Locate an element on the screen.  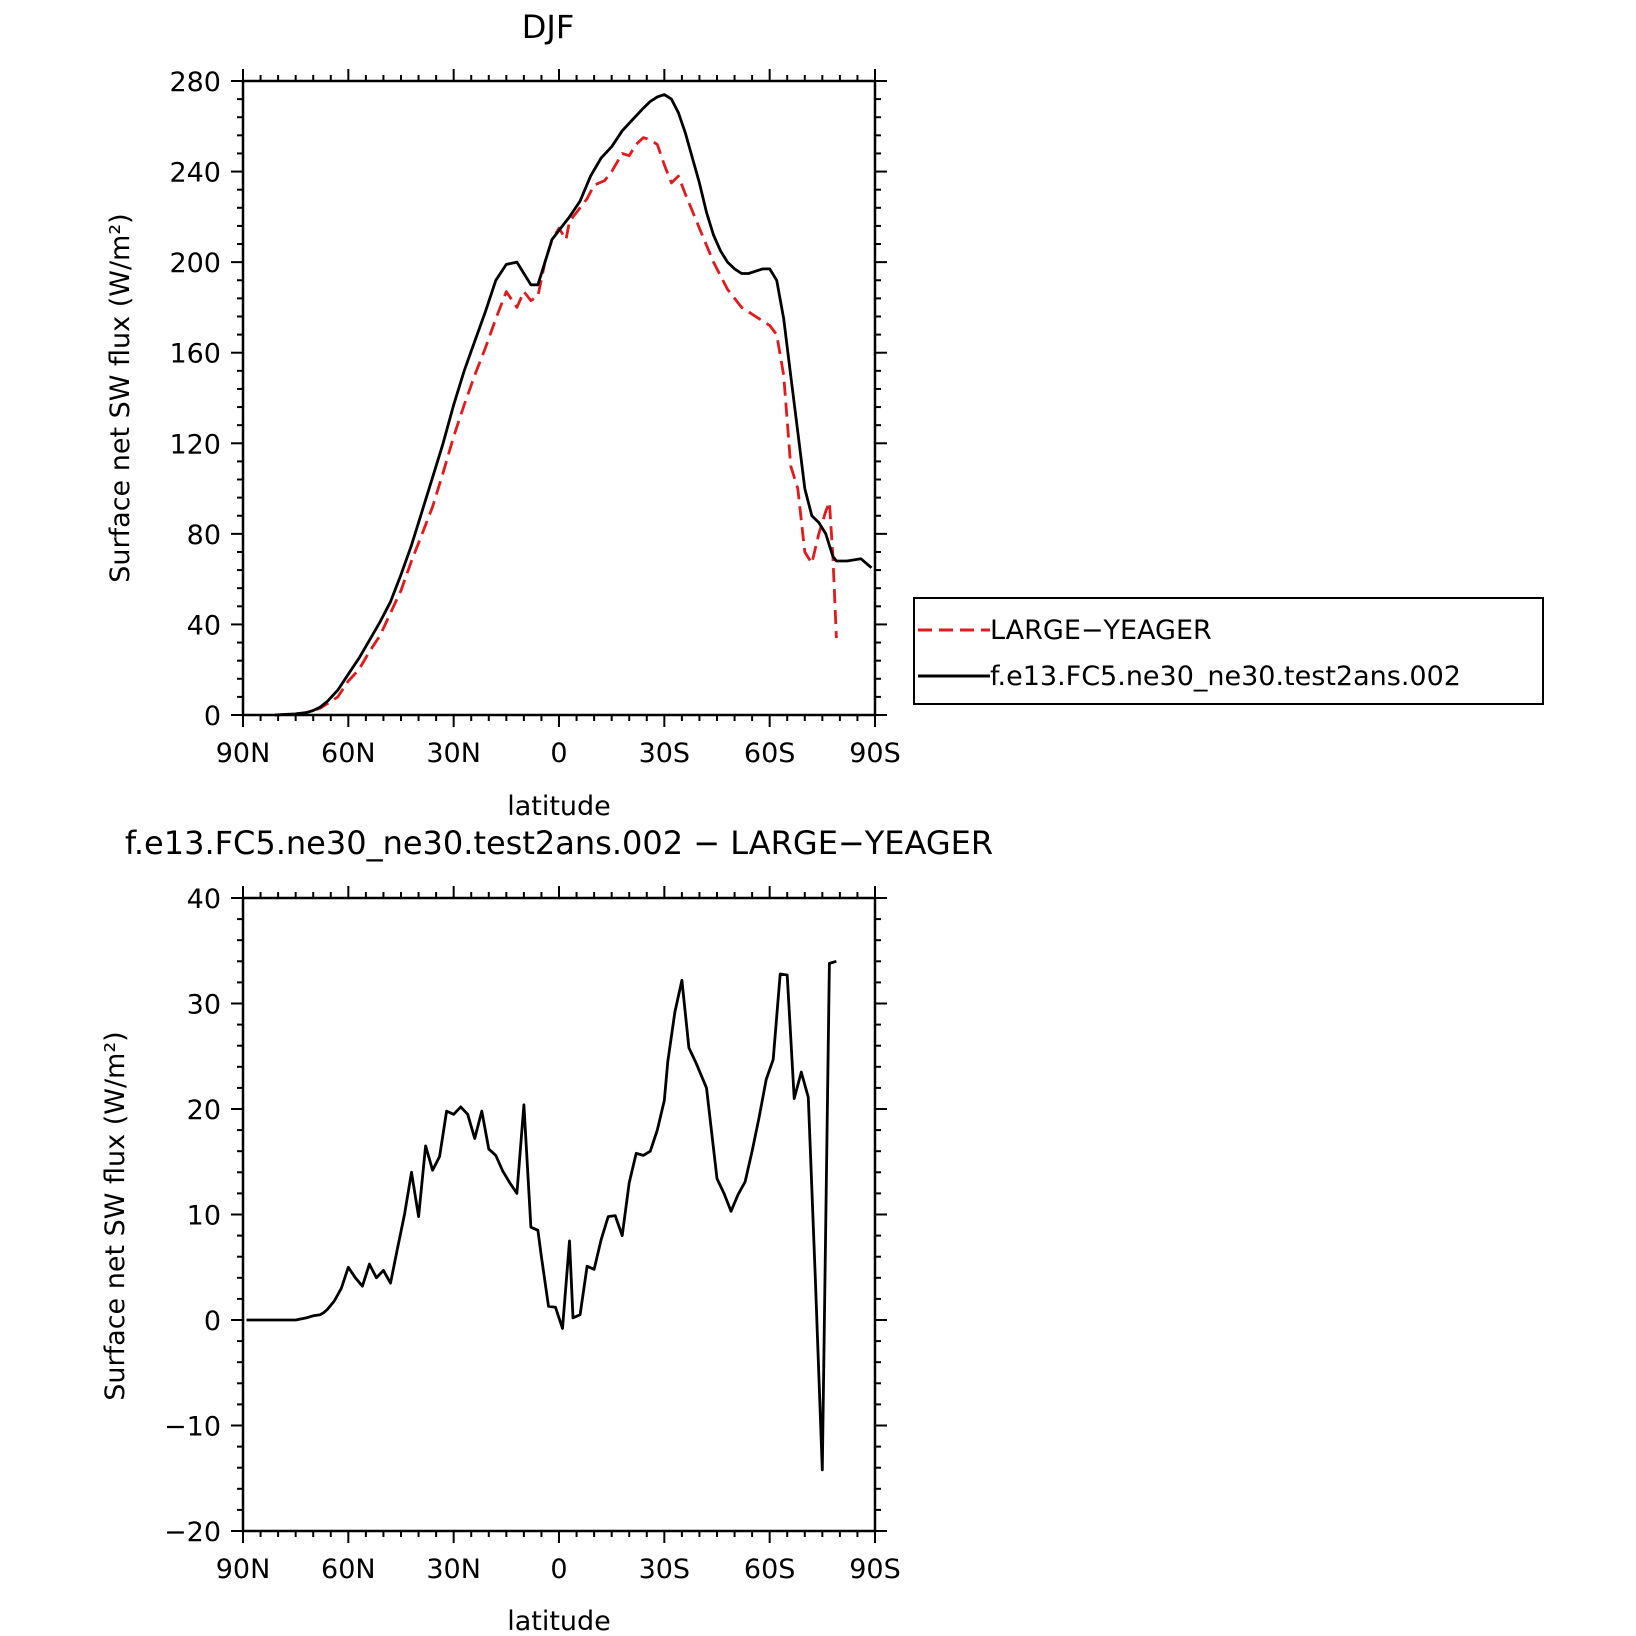
bottom-x-tick-label: 30N is located at coordinates (453, 1569).